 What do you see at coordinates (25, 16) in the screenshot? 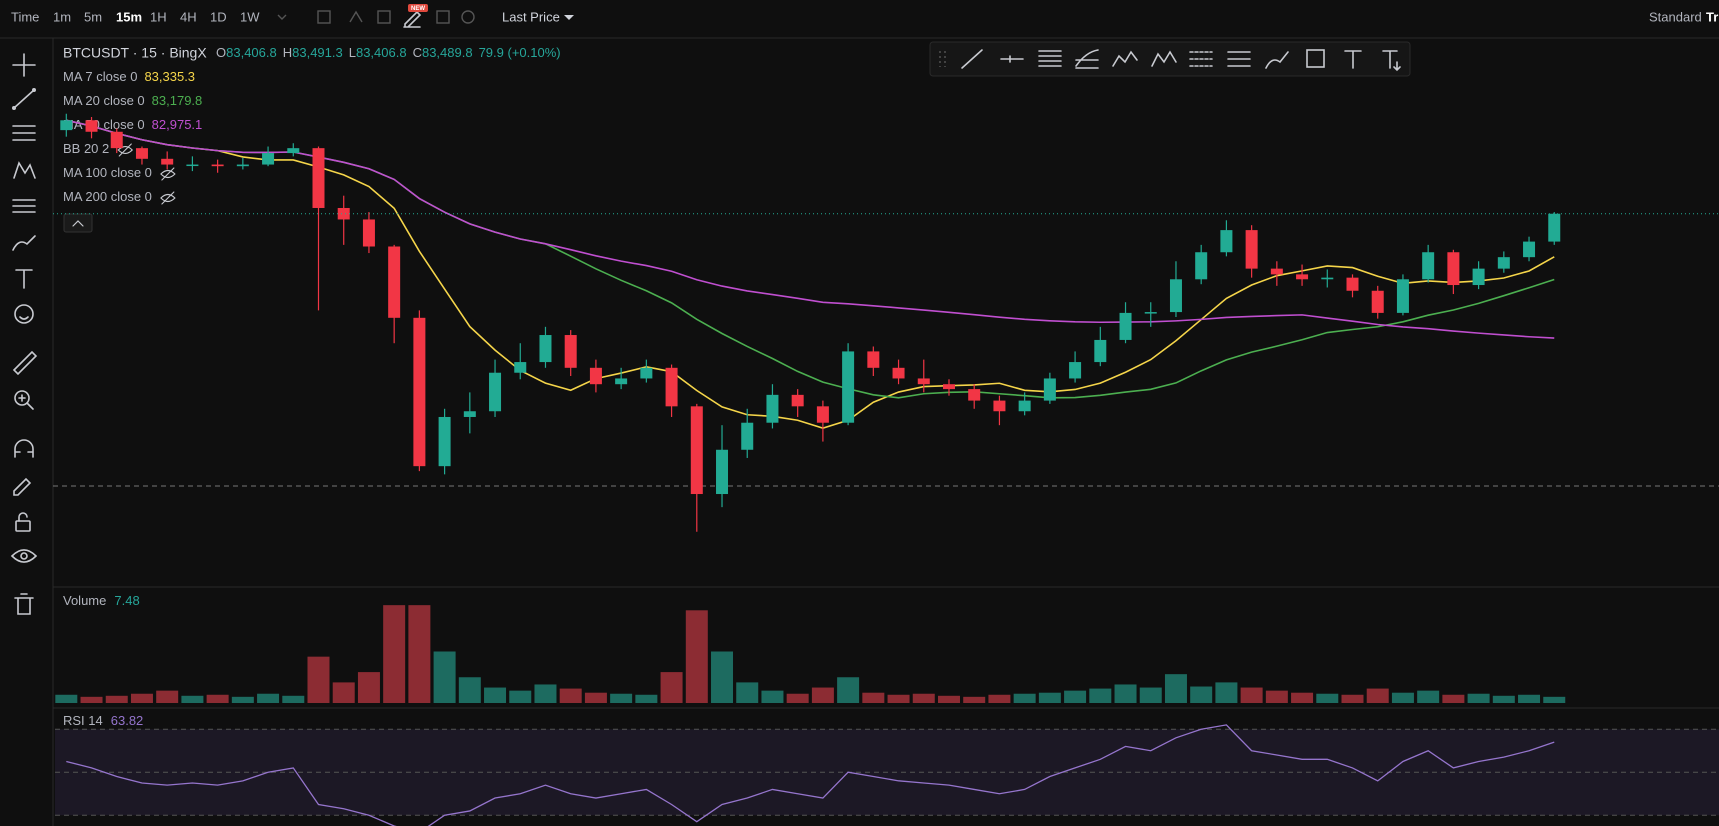
I see `interval: Time` at bounding box center [25, 16].